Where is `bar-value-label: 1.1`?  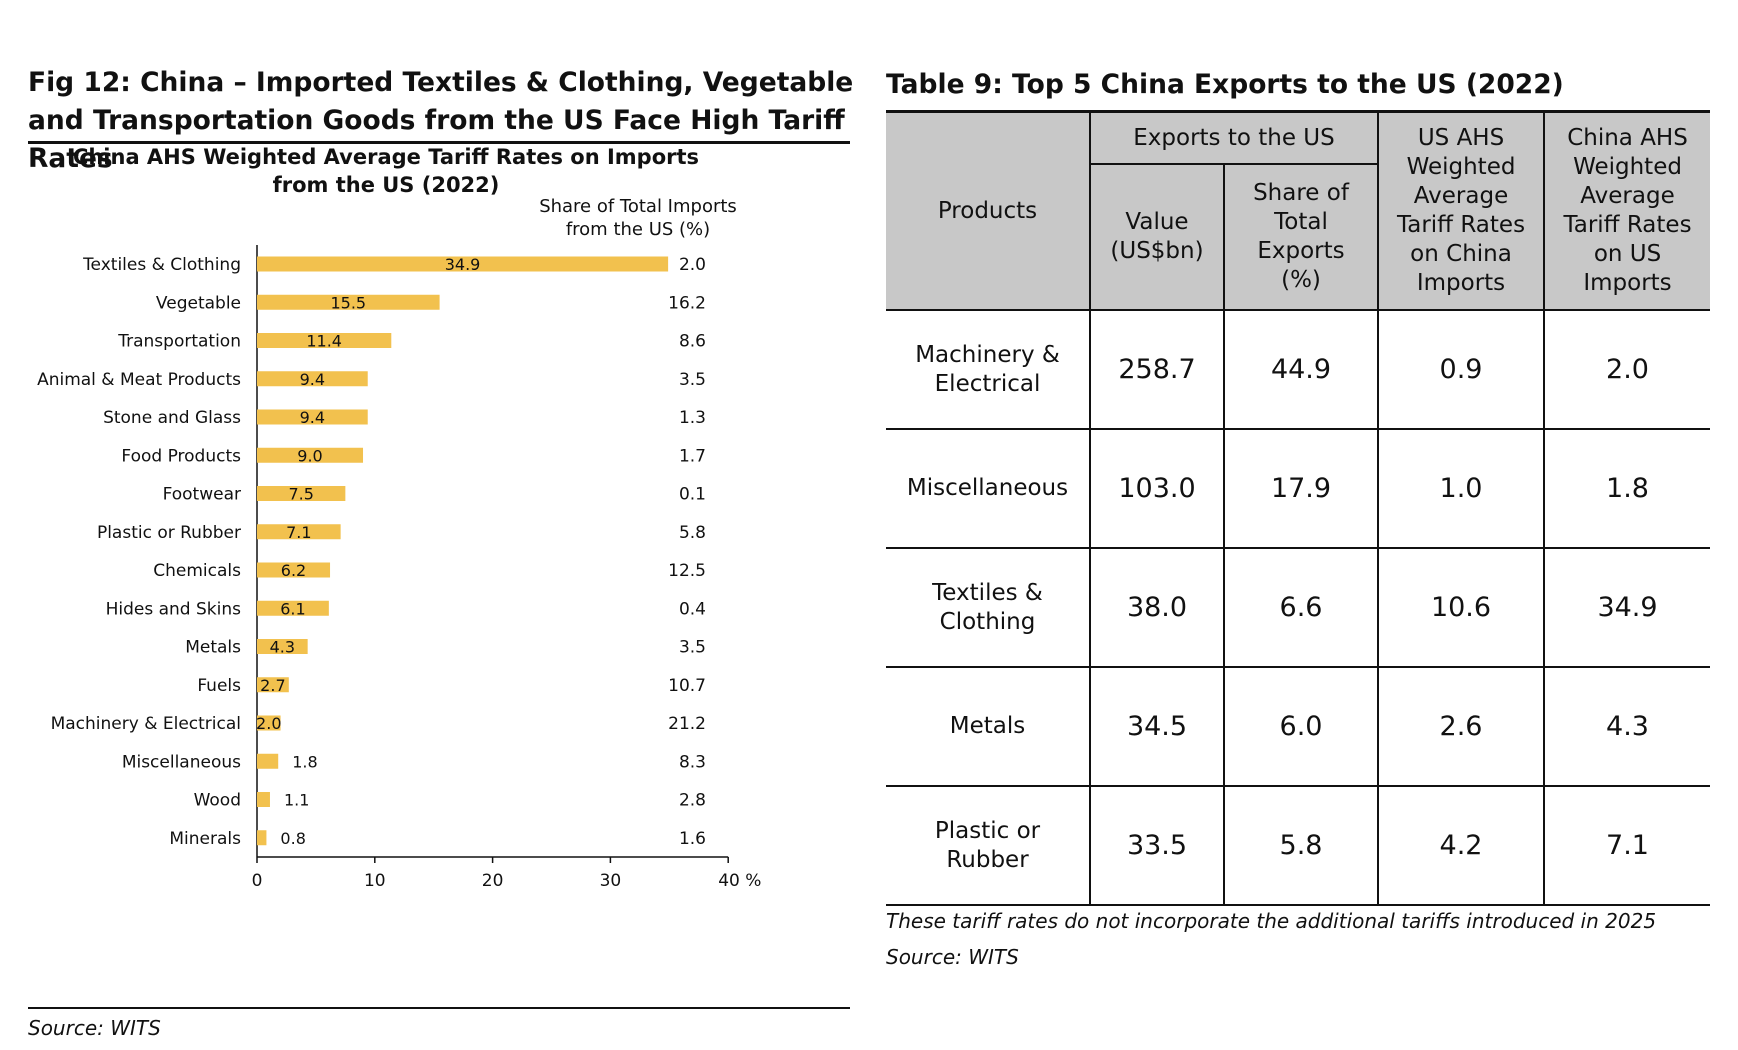 bar-value-label: 1.1 is located at coordinates (296, 800).